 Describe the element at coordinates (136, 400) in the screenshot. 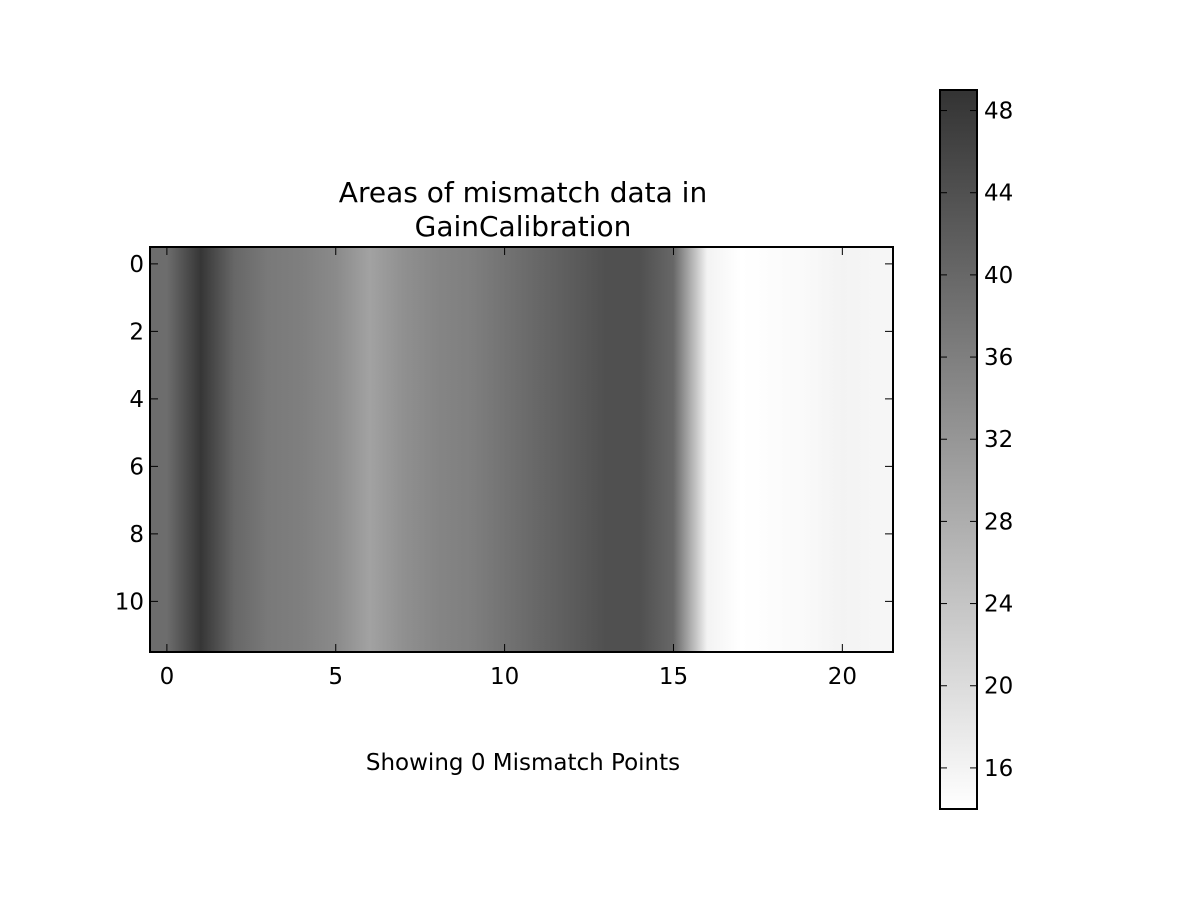

I see `y-tick-label: 4` at that location.